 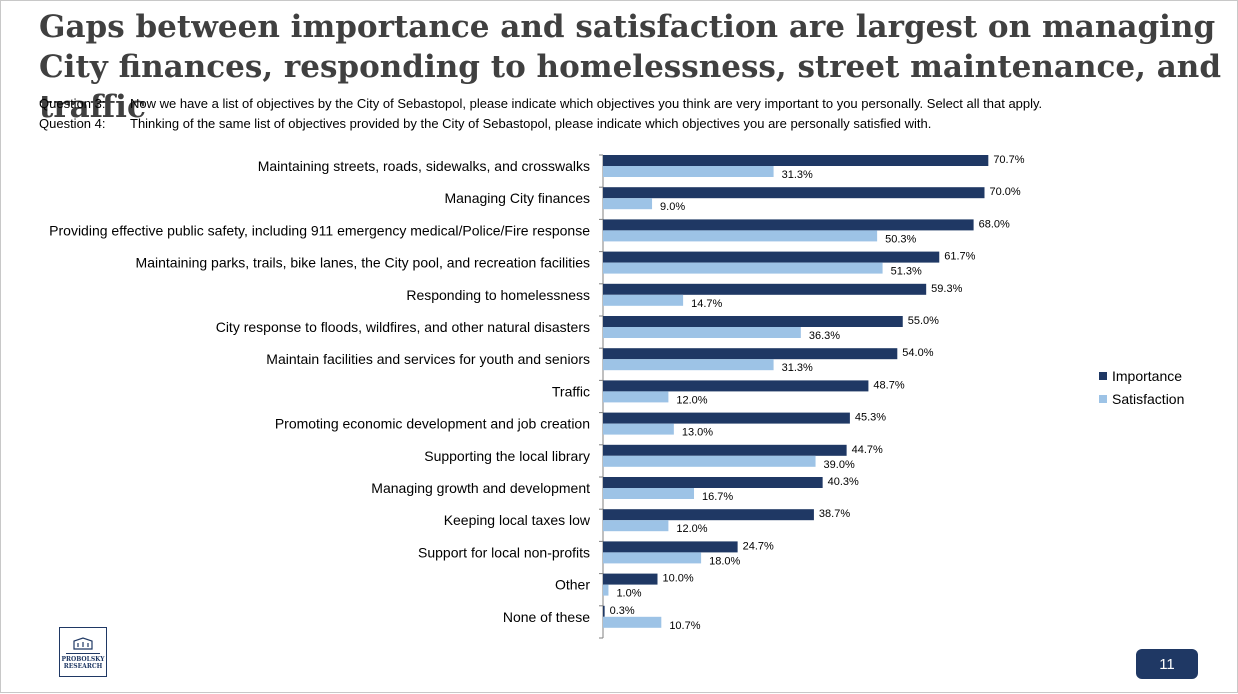 I want to click on data-label-importance: 61.7%, so click(x=959, y=257).